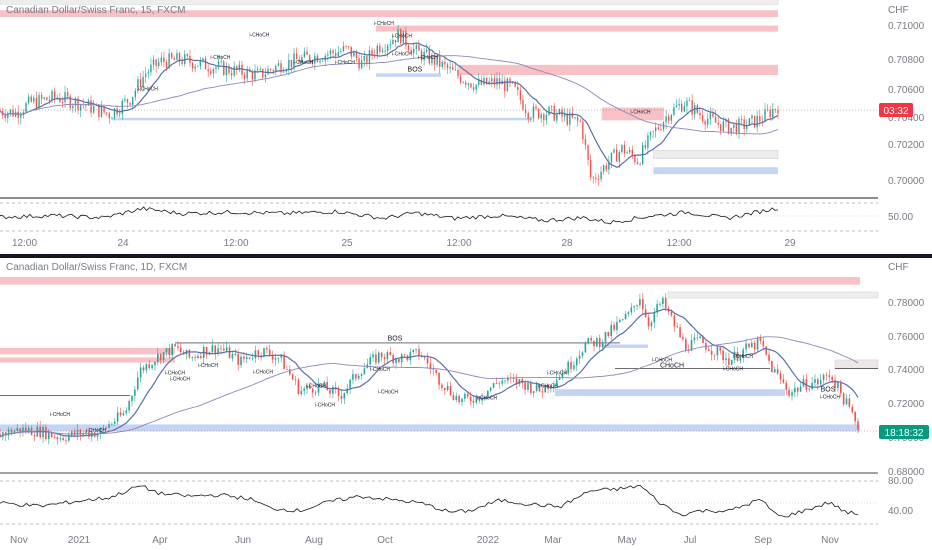  What do you see at coordinates (404, 243) in the screenshot?
I see `top-x-axis: 12:00 24 12:00 25 12:00 28 12:00 29` at bounding box center [404, 243].